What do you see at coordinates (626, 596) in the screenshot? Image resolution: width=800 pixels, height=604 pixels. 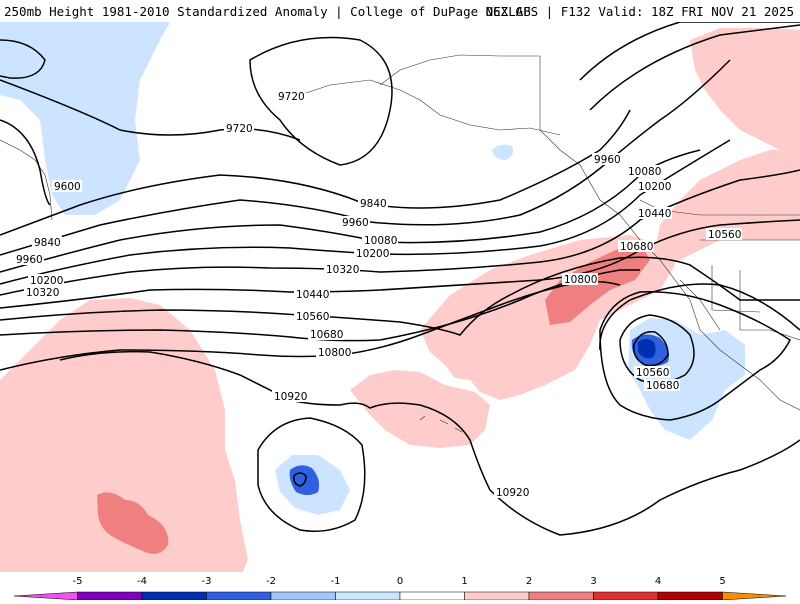 I see `colorbar-segment-p3` at bounding box center [626, 596].